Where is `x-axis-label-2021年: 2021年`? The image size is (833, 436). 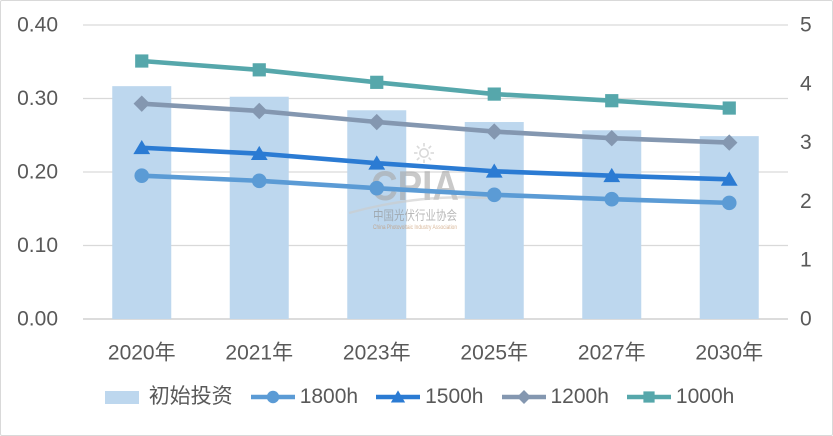 x-axis-label-2021年: 2021年 is located at coordinates (259, 353).